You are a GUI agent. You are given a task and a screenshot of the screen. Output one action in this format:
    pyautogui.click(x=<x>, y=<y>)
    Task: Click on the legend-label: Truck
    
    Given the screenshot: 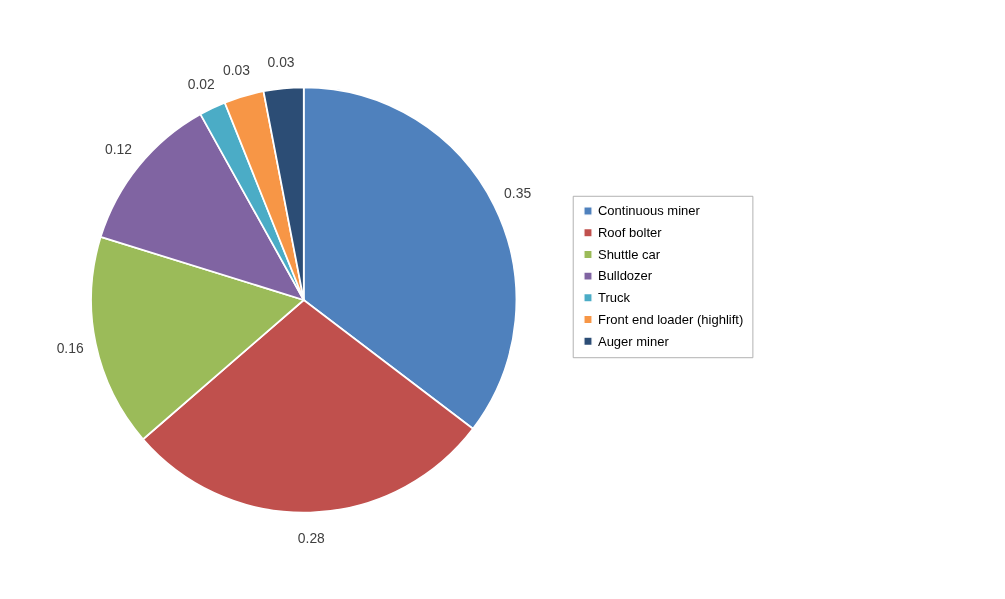 What is the action you would take?
    pyautogui.click(x=614, y=298)
    